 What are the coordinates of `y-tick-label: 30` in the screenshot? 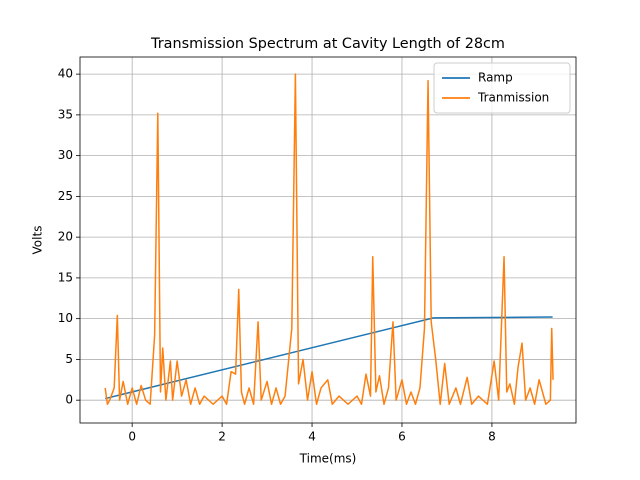 It's located at (65, 155).